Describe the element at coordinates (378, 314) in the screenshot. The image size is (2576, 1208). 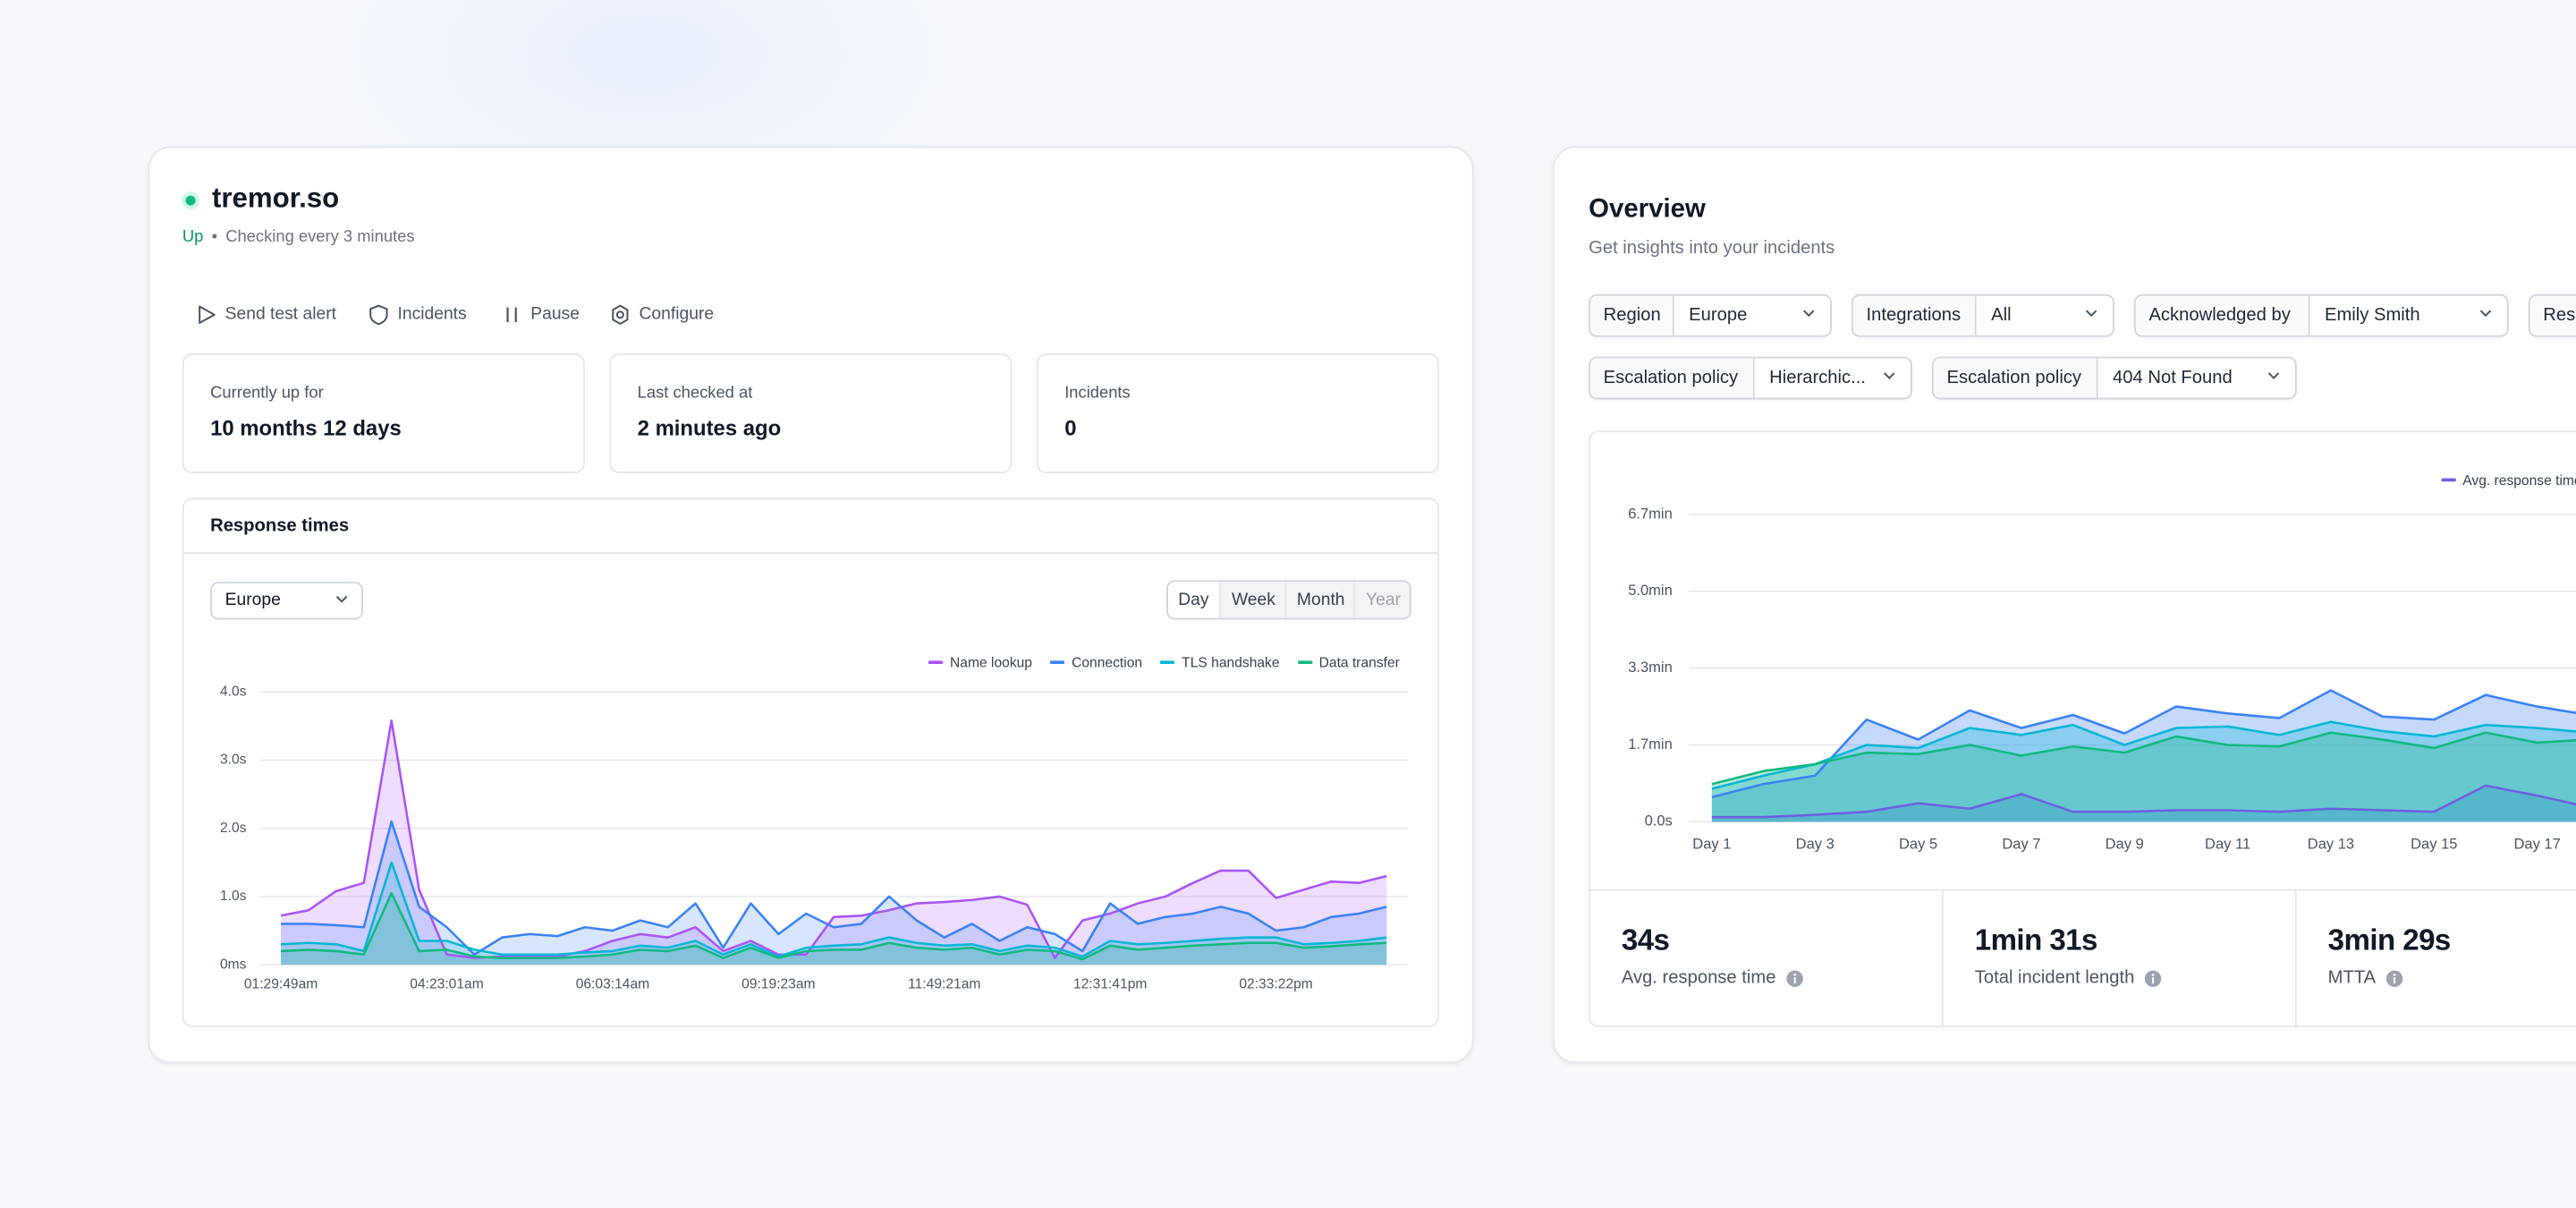
I see `icon` at that location.